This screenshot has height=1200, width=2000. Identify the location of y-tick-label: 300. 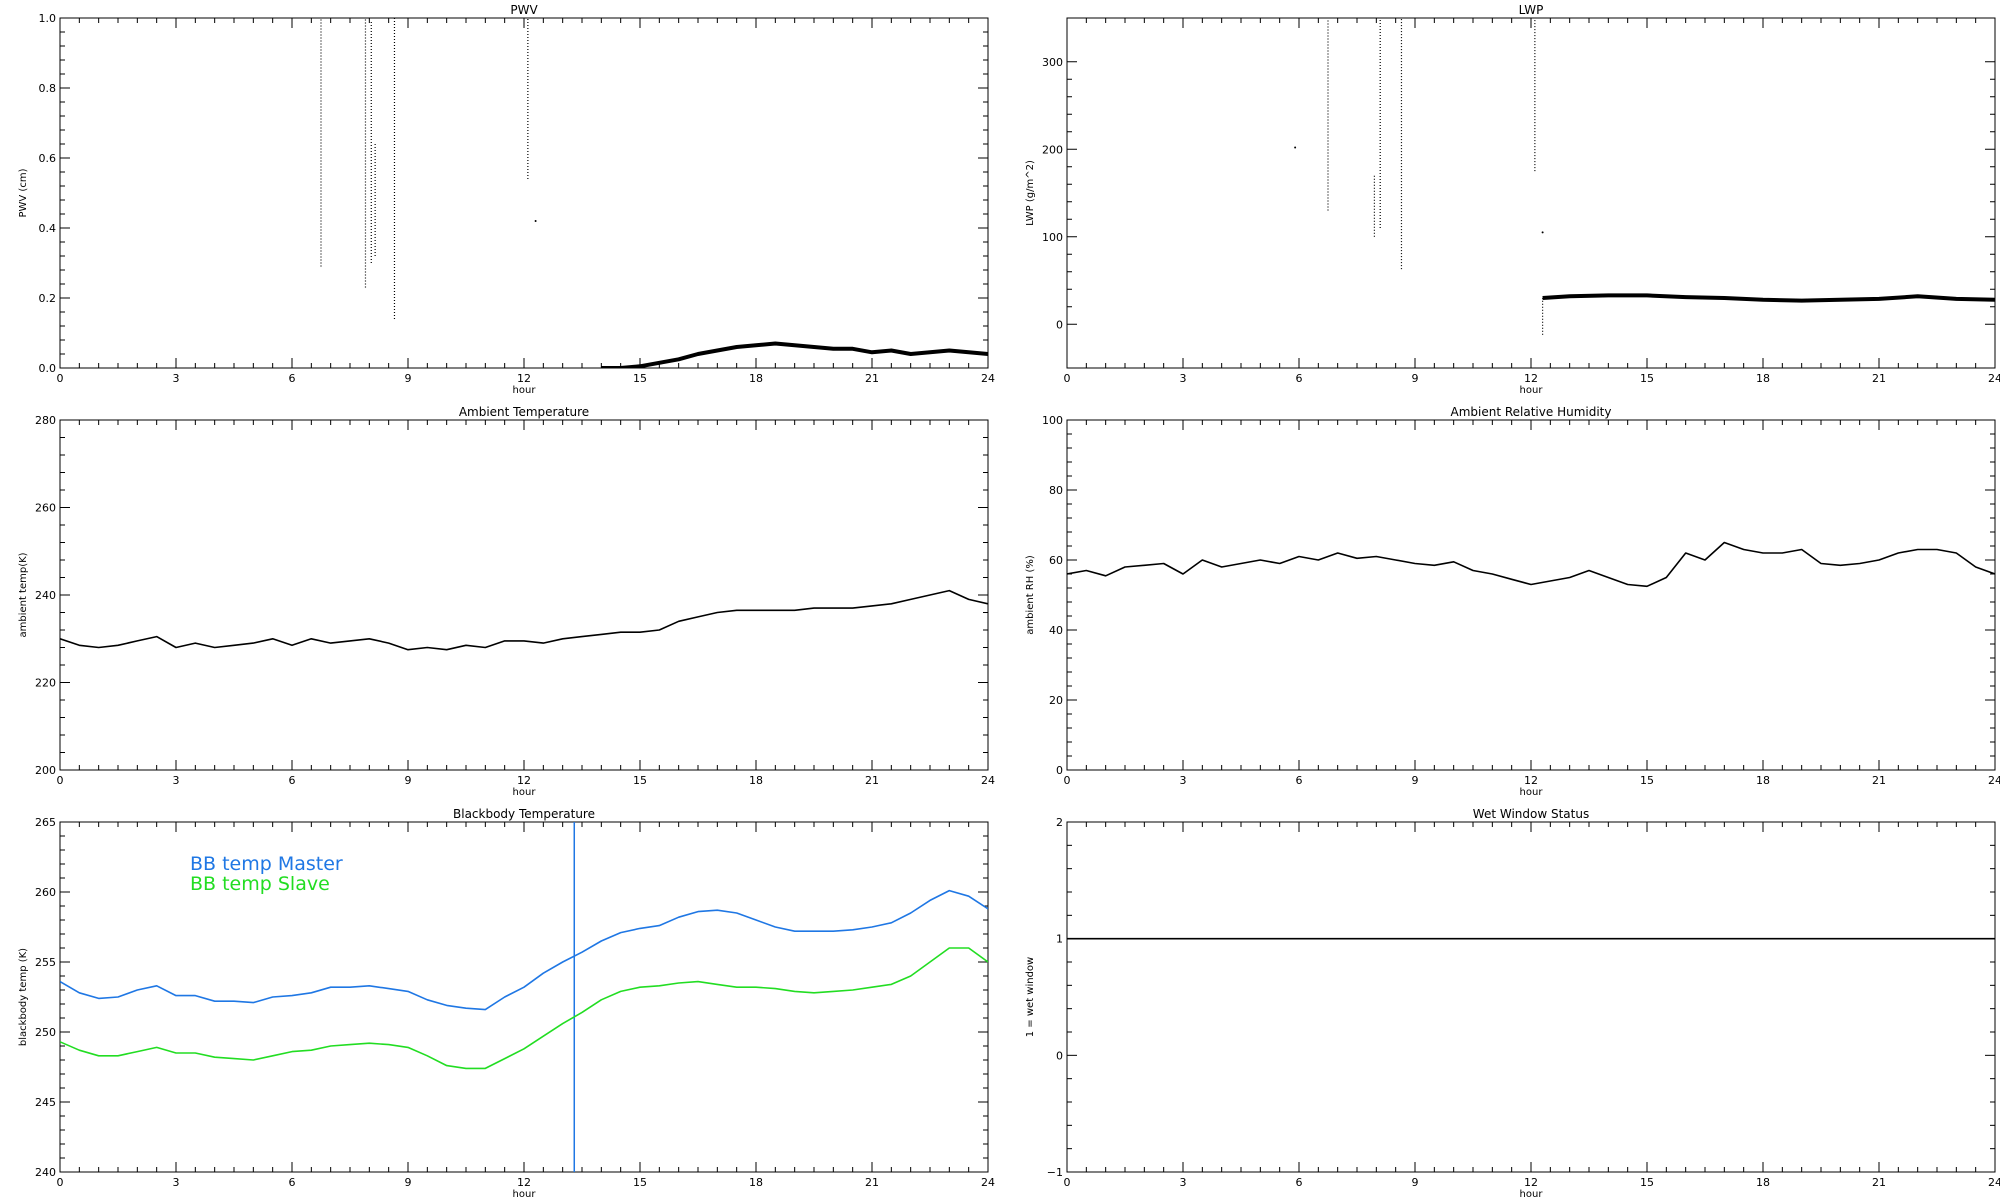
(1052, 62).